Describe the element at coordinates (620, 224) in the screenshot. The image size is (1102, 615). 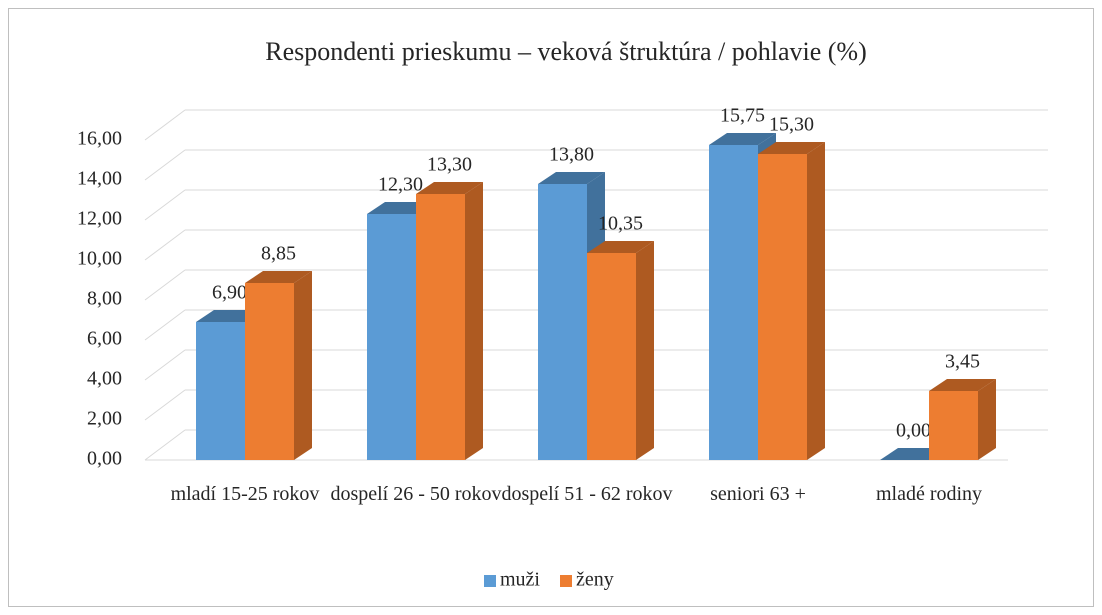
I see `data-label: 10,35` at that location.